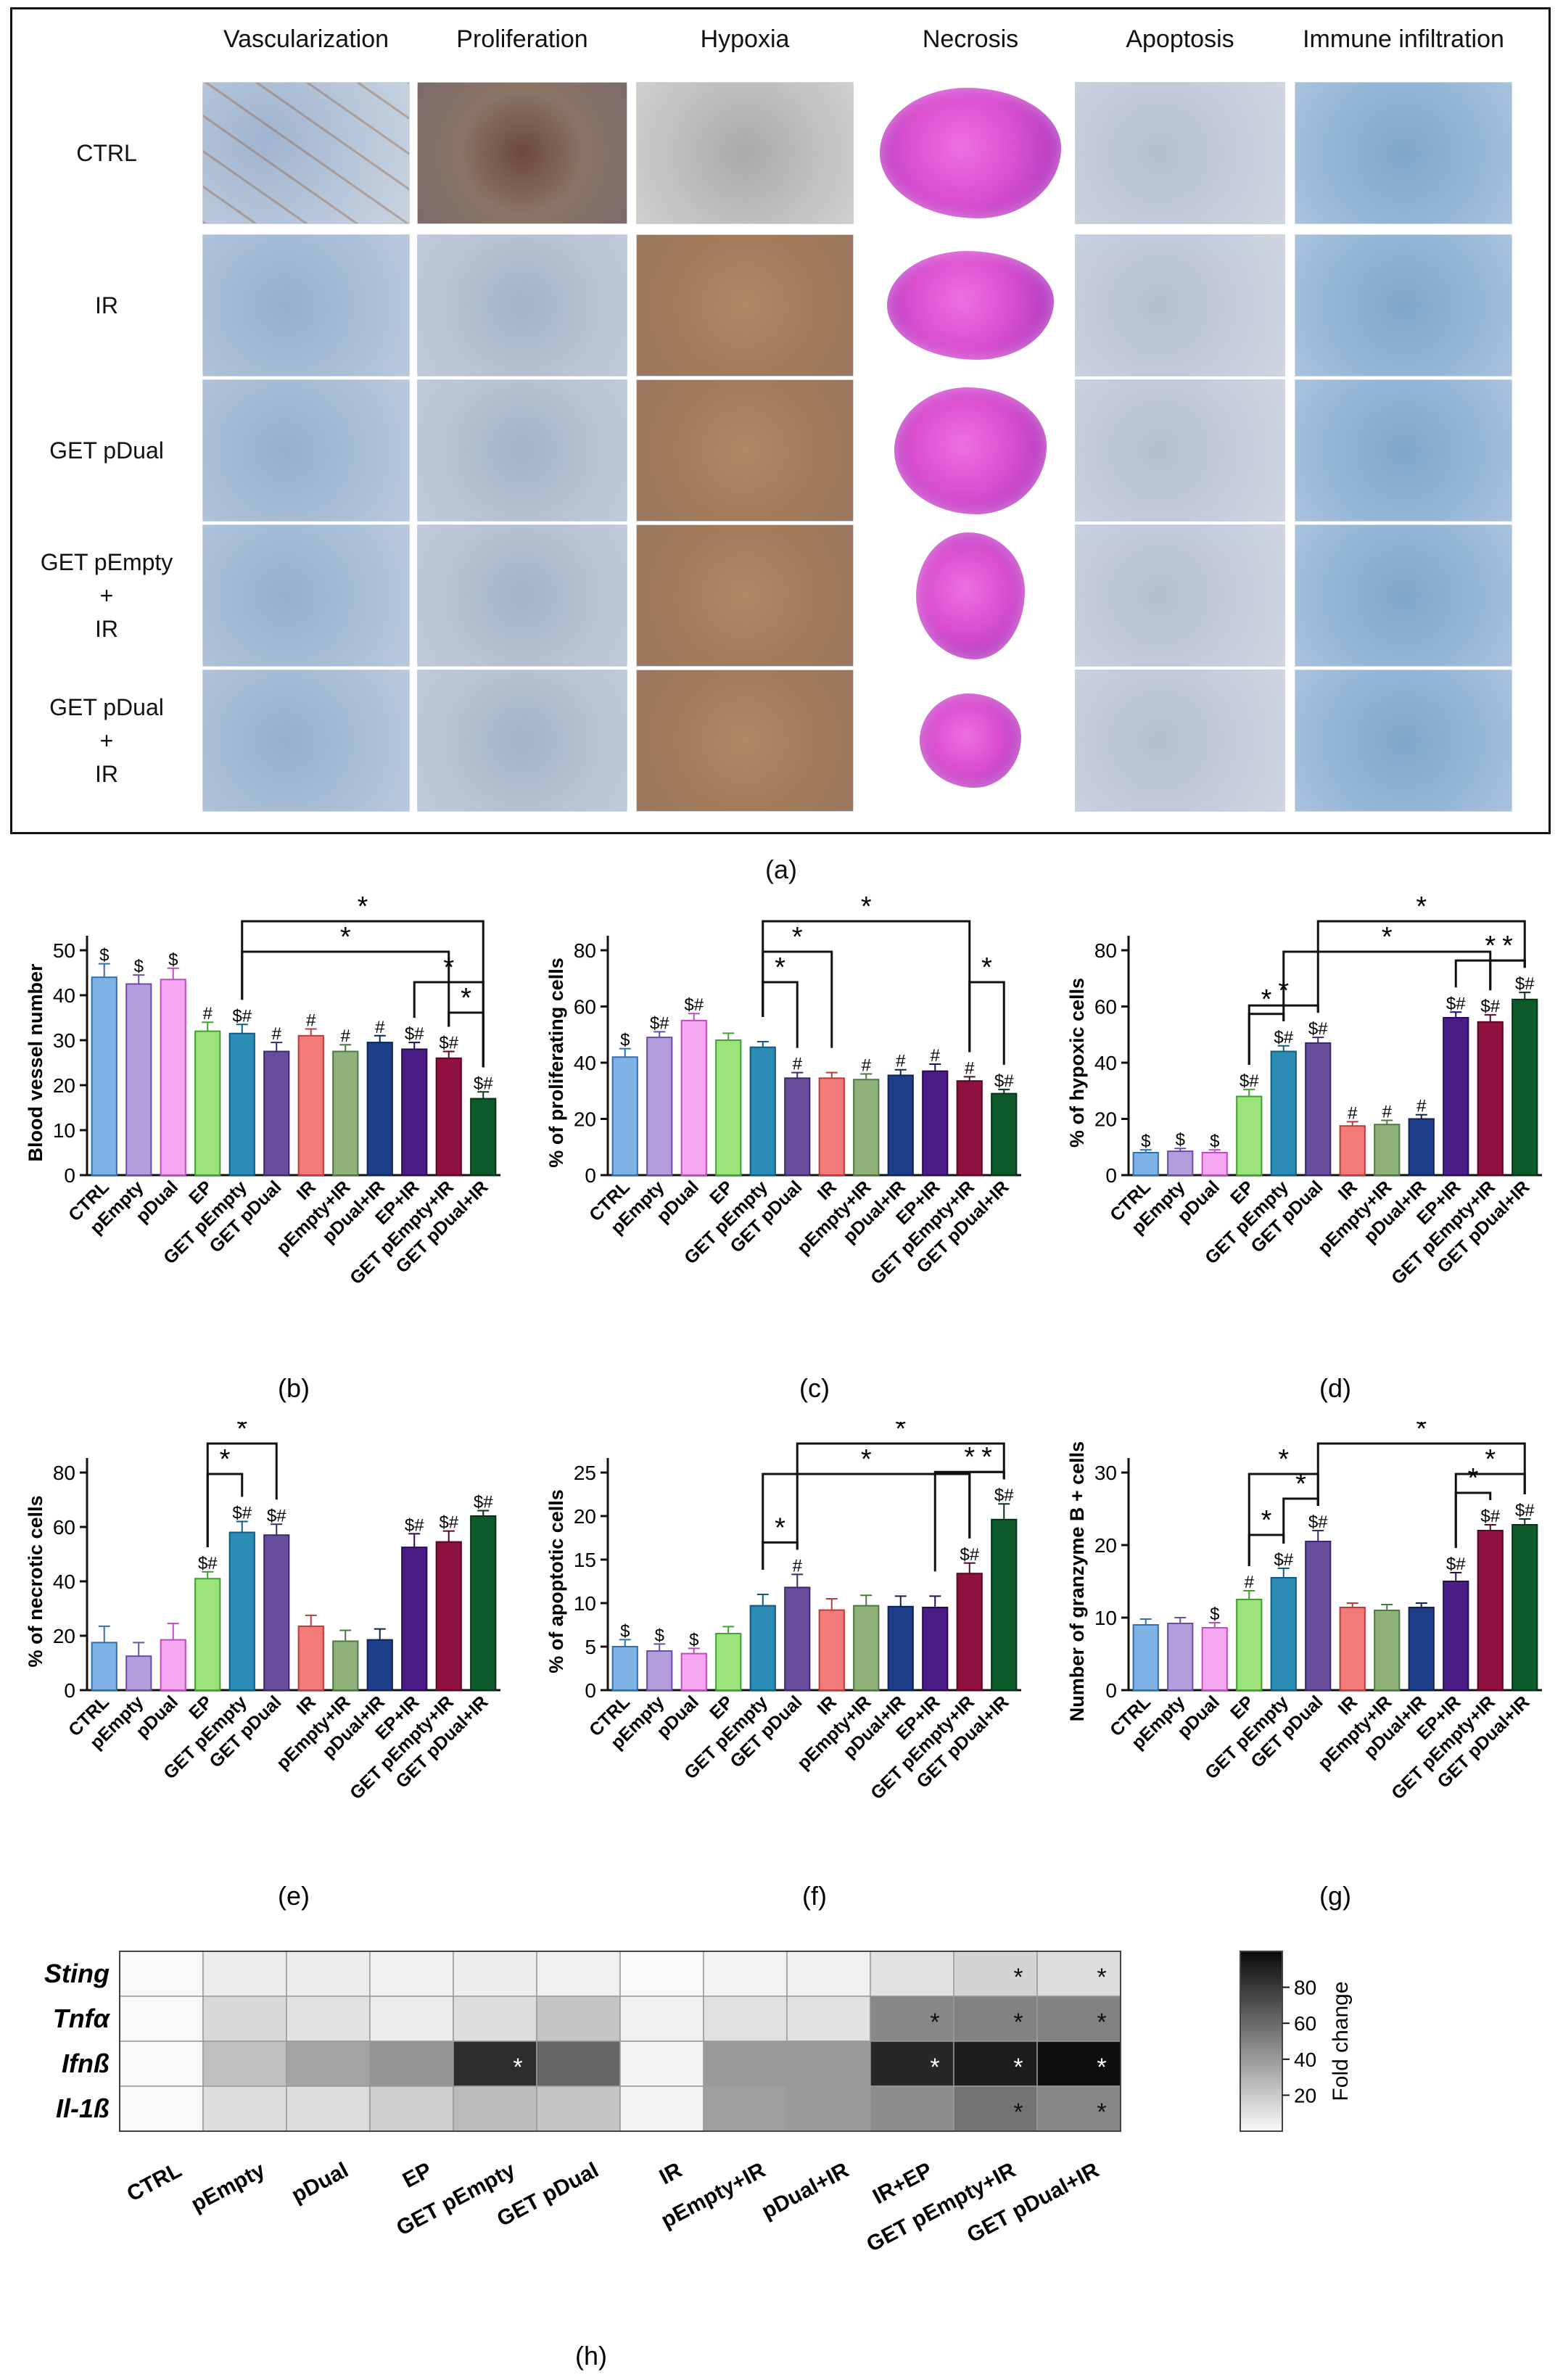  What do you see at coordinates (941, 2207) in the screenshot?
I see `heatmap-column-label: GET pEmpty+IR` at bounding box center [941, 2207].